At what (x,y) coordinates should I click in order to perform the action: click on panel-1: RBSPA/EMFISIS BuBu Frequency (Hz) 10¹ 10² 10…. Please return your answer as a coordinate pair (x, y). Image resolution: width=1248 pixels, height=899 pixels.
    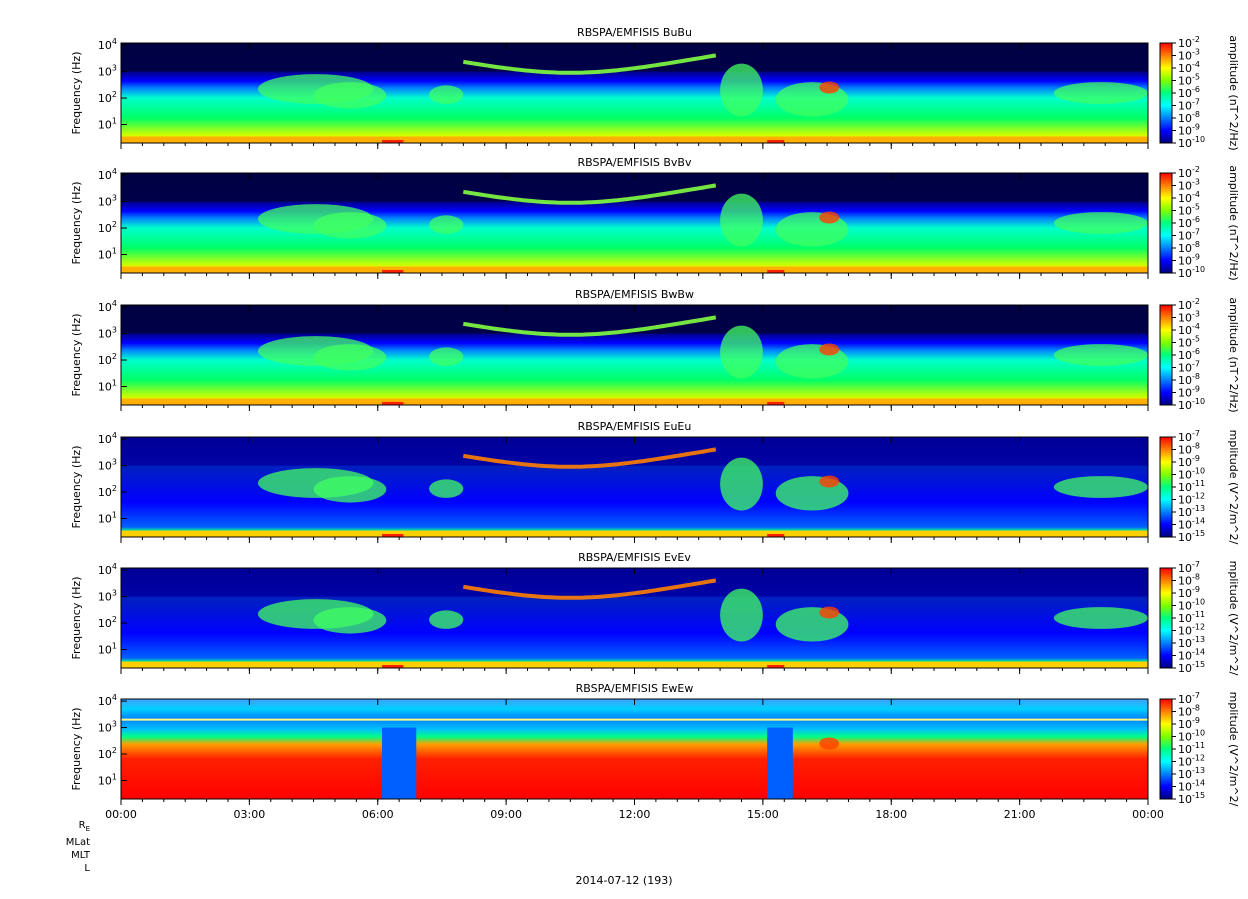
    Looking at the image, I should click on (655, 88).